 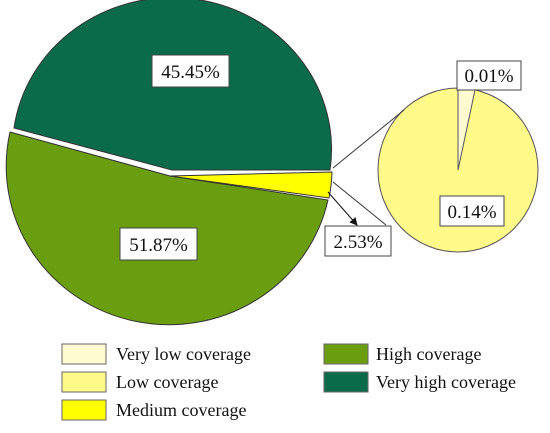 What do you see at coordinates (346, 382) in the screenshot?
I see `legend-swatch-very-high` at bounding box center [346, 382].